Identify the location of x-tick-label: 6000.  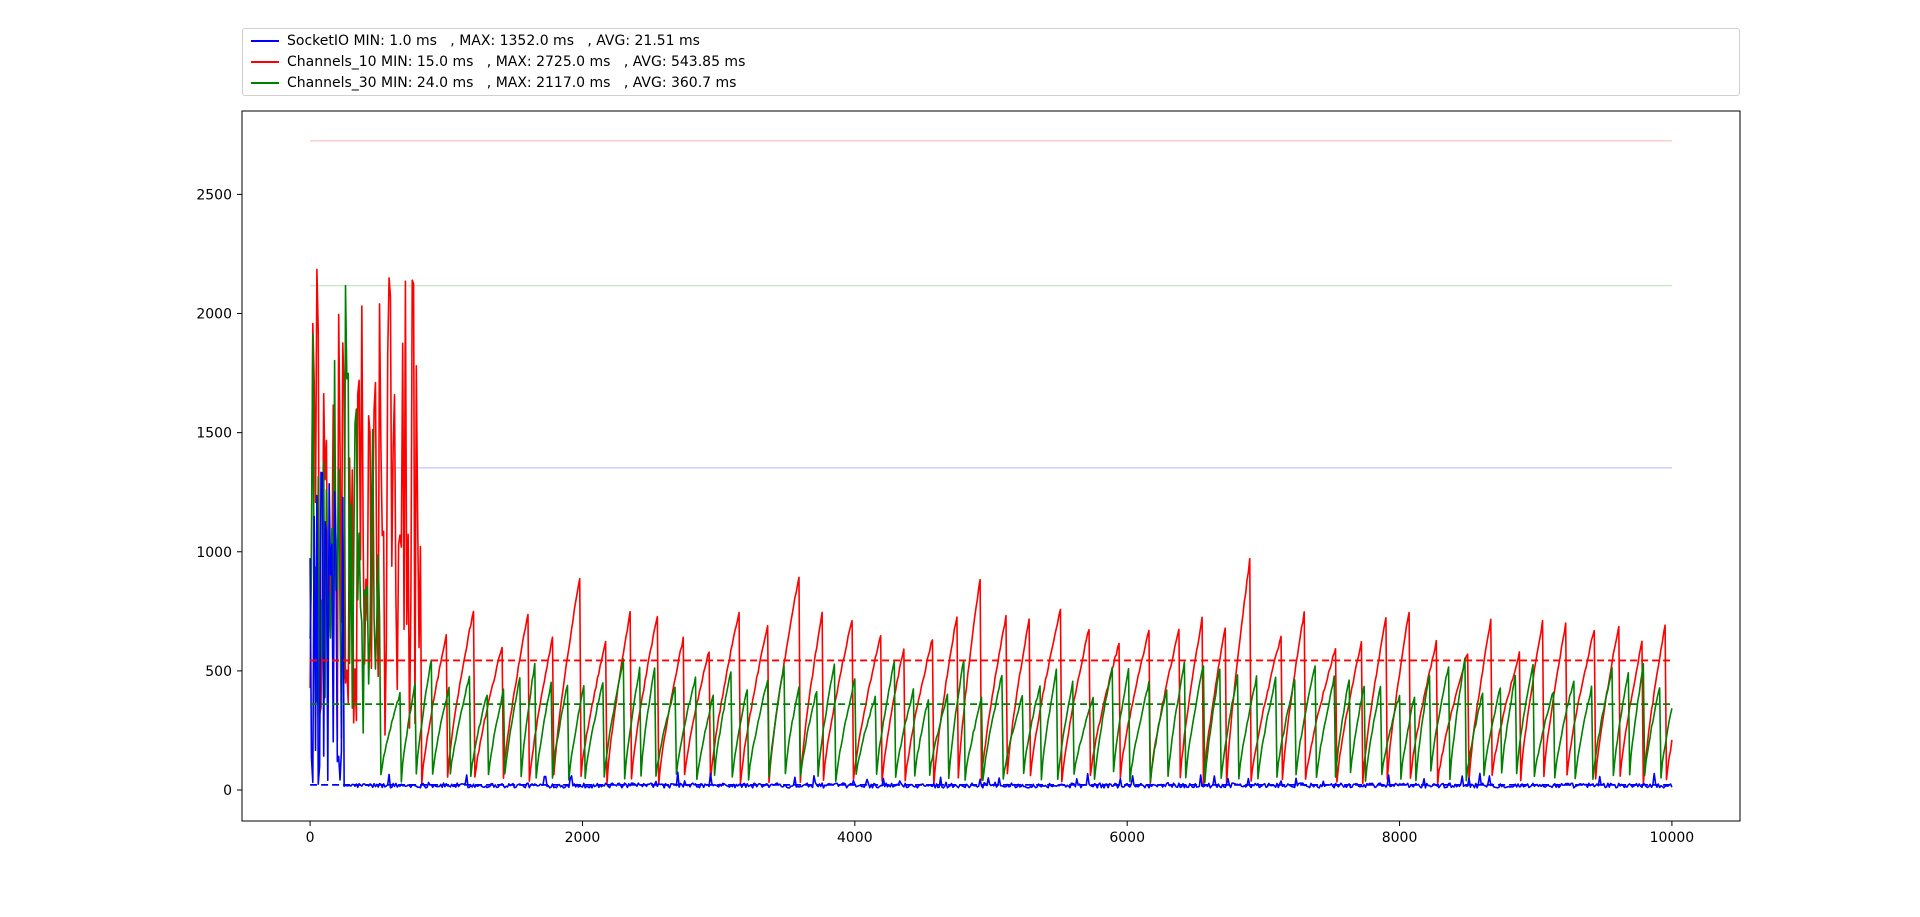
(1127, 838).